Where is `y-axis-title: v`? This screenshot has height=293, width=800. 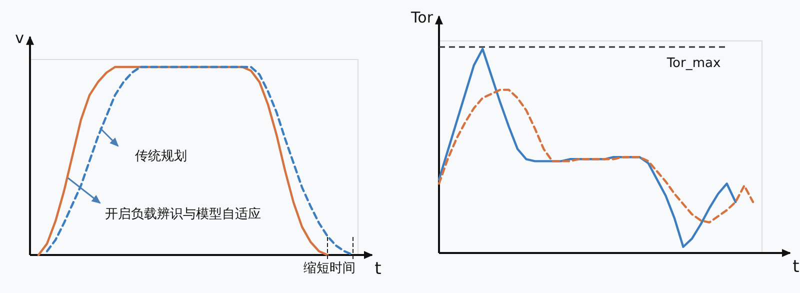
y-axis-title: v is located at coordinates (19, 37).